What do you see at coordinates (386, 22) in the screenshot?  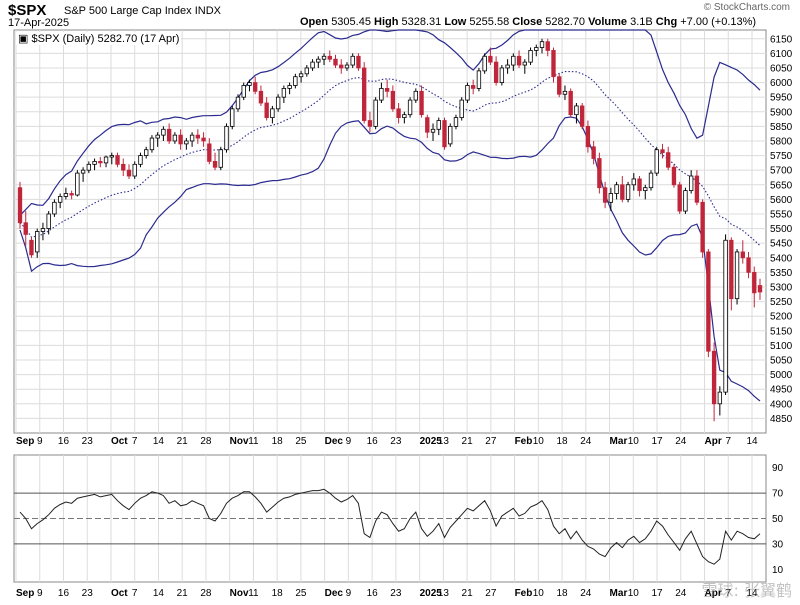 I see `high-label: High` at bounding box center [386, 22].